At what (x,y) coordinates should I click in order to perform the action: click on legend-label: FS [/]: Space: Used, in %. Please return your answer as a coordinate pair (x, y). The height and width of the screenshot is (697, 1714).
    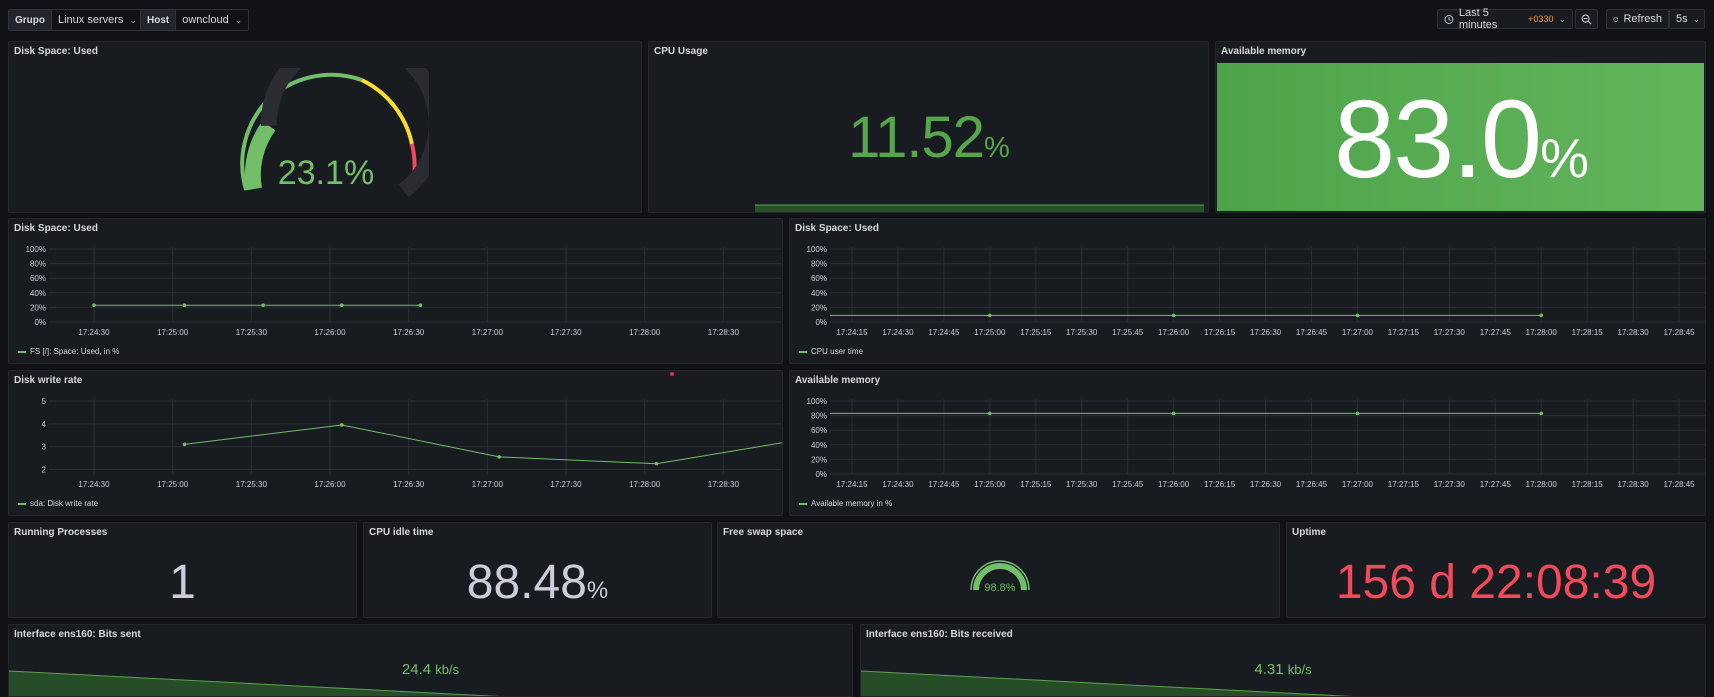
    Looking at the image, I should click on (75, 351).